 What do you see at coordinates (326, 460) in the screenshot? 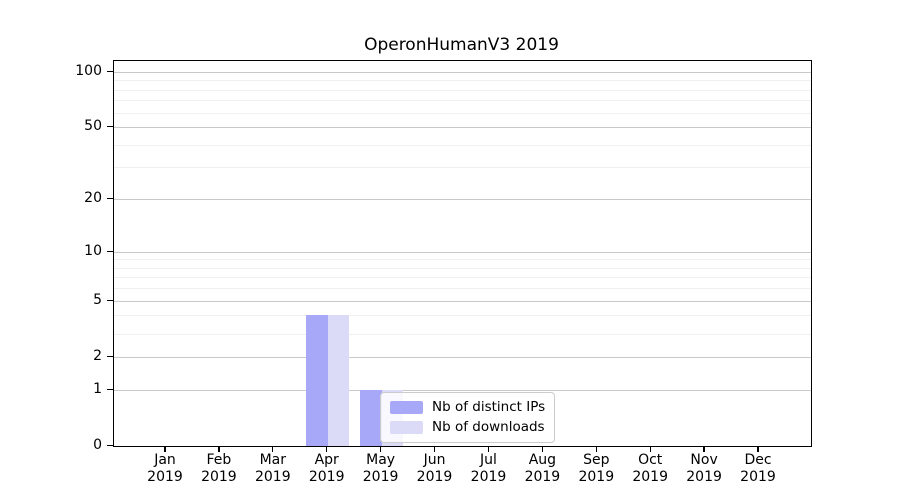
I see `x-tick-month: Apr` at bounding box center [326, 460].